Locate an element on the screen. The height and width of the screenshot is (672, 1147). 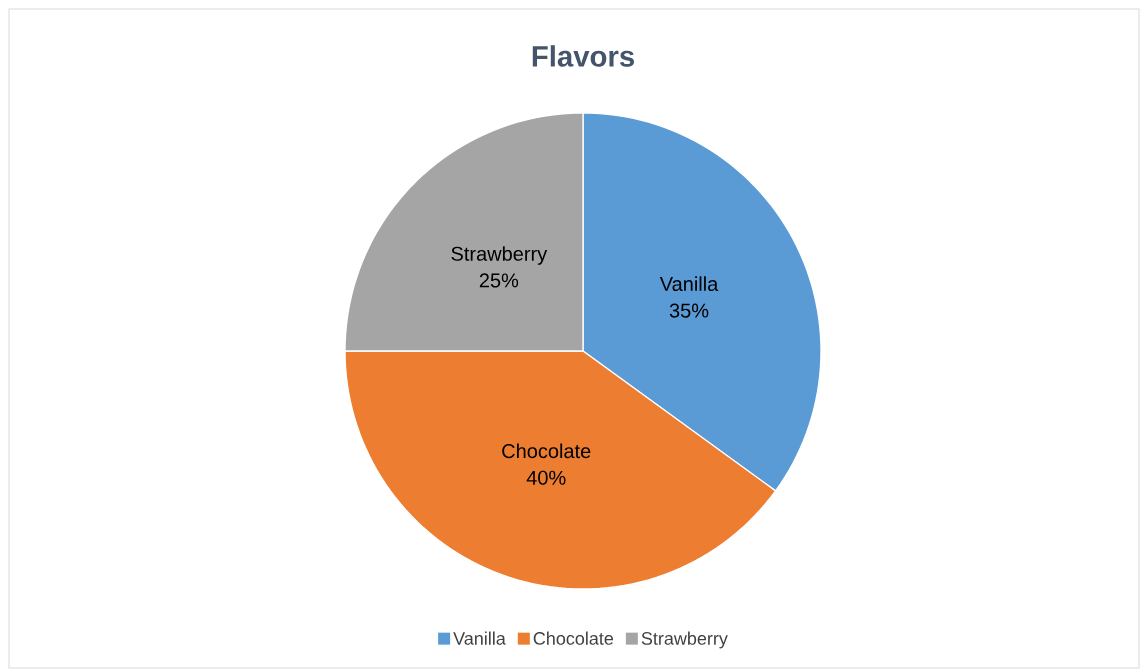
chart-title: Flavors is located at coordinates (583, 56).